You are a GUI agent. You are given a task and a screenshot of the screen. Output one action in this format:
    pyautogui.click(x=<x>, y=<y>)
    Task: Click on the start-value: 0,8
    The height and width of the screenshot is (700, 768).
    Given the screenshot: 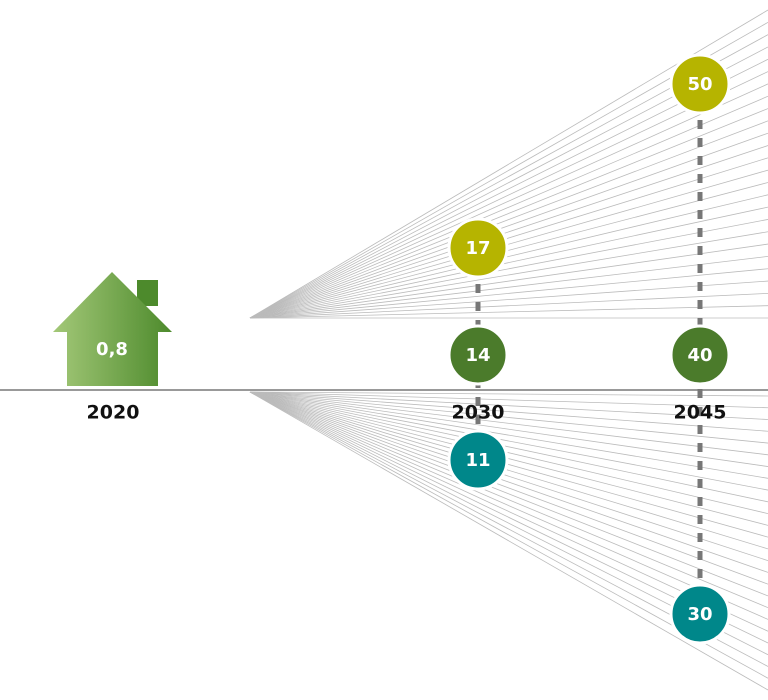 What is the action you would take?
    pyautogui.click(x=112, y=349)
    